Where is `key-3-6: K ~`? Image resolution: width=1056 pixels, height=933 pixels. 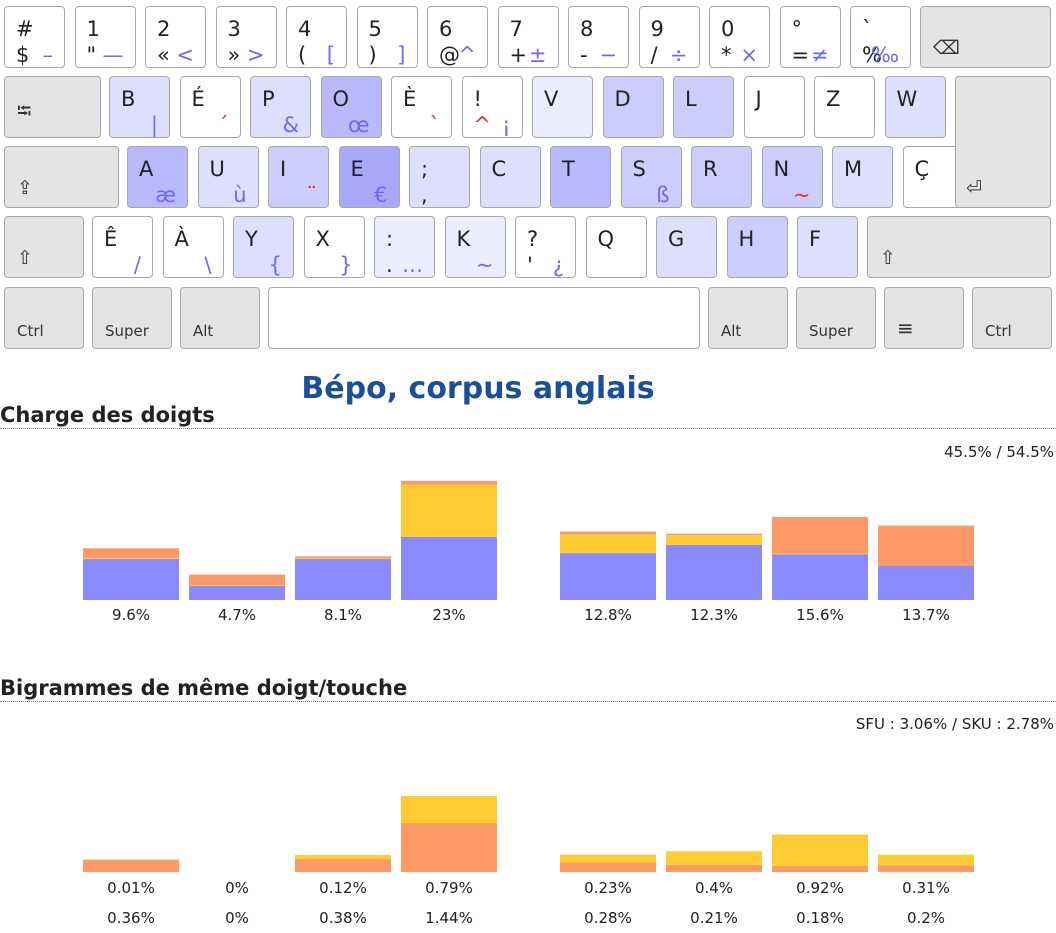
key-3-6: K ~ is located at coordinates (475, 247).